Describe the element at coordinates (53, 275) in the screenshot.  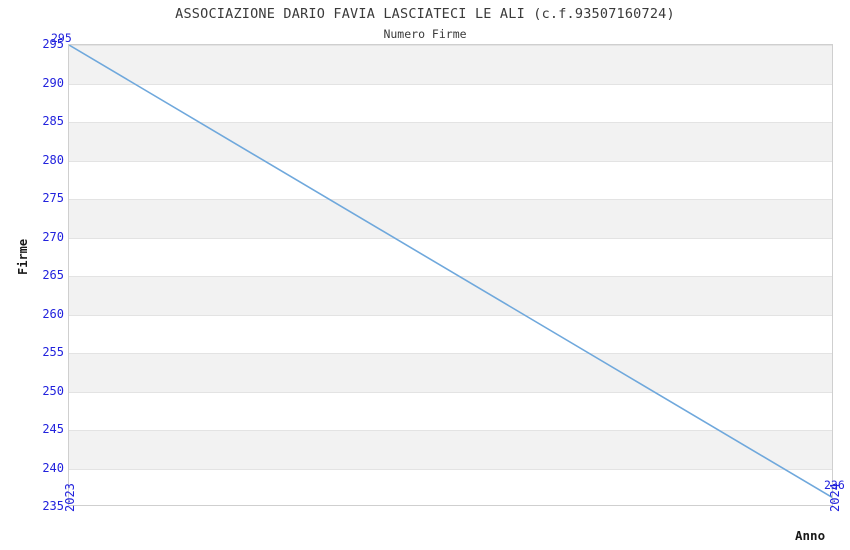
I see `y-axis-tick-265: 265` at that location.